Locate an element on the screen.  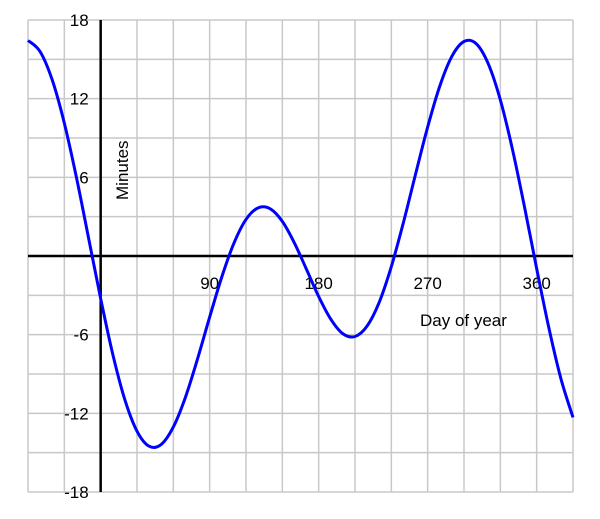
x-tick-label: 90 is located at coordinates (209, 283).